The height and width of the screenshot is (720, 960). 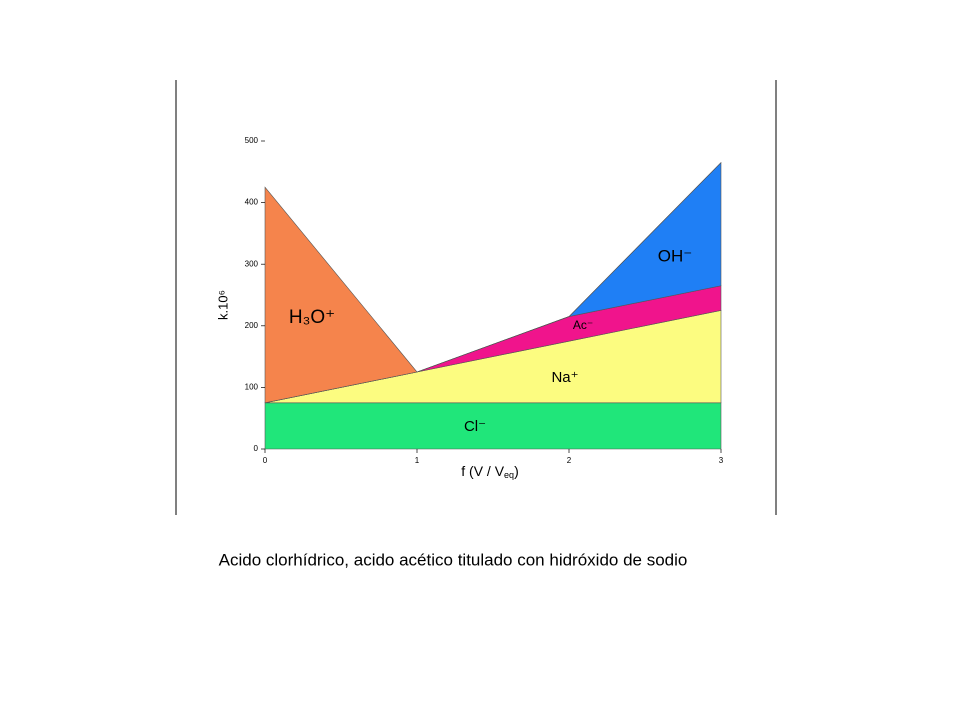 What do you see at coordinates (583, 325) in the screenshot?
I see `area-label: Ac⁻` at bounding box center [583, 325].